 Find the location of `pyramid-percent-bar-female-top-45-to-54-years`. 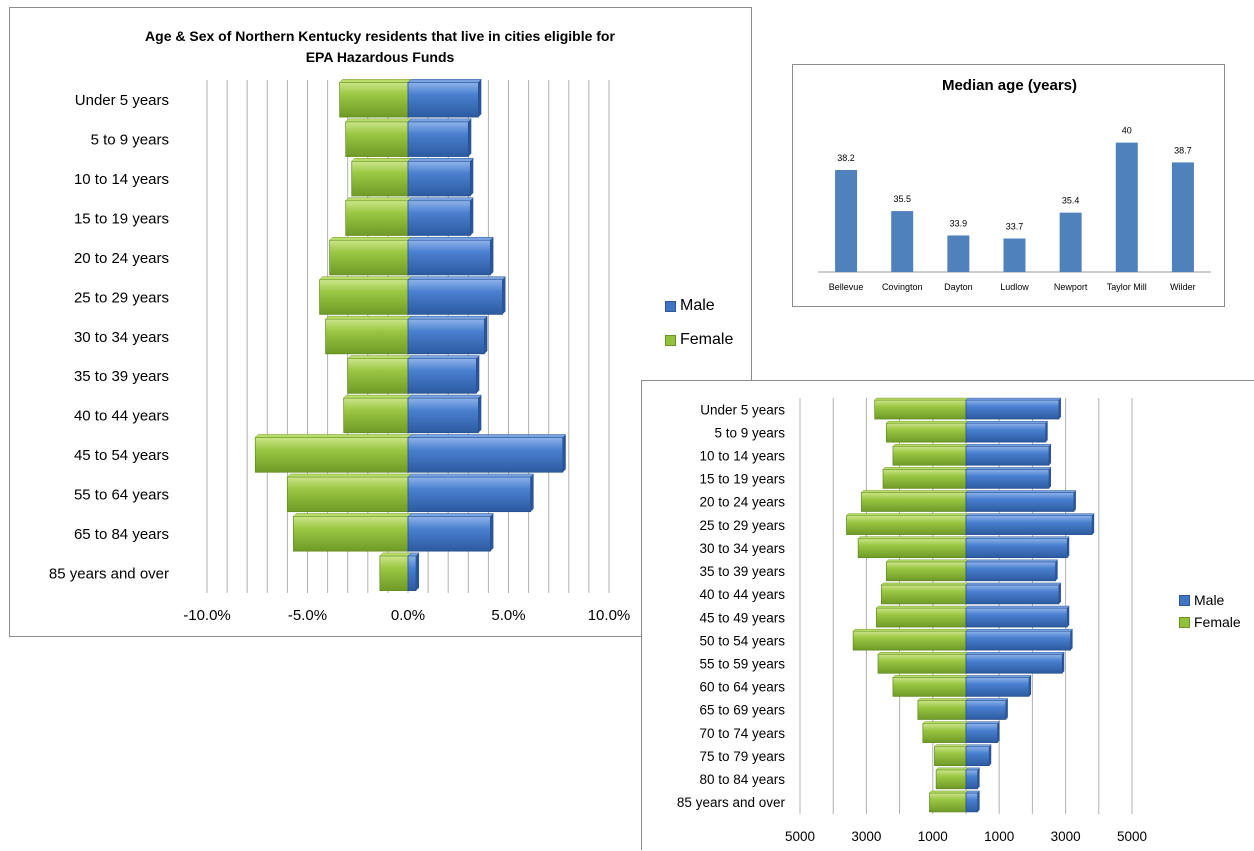

pyramid-percent-bar-female-top-45-to-54-years is located at coordinates (333, 436).